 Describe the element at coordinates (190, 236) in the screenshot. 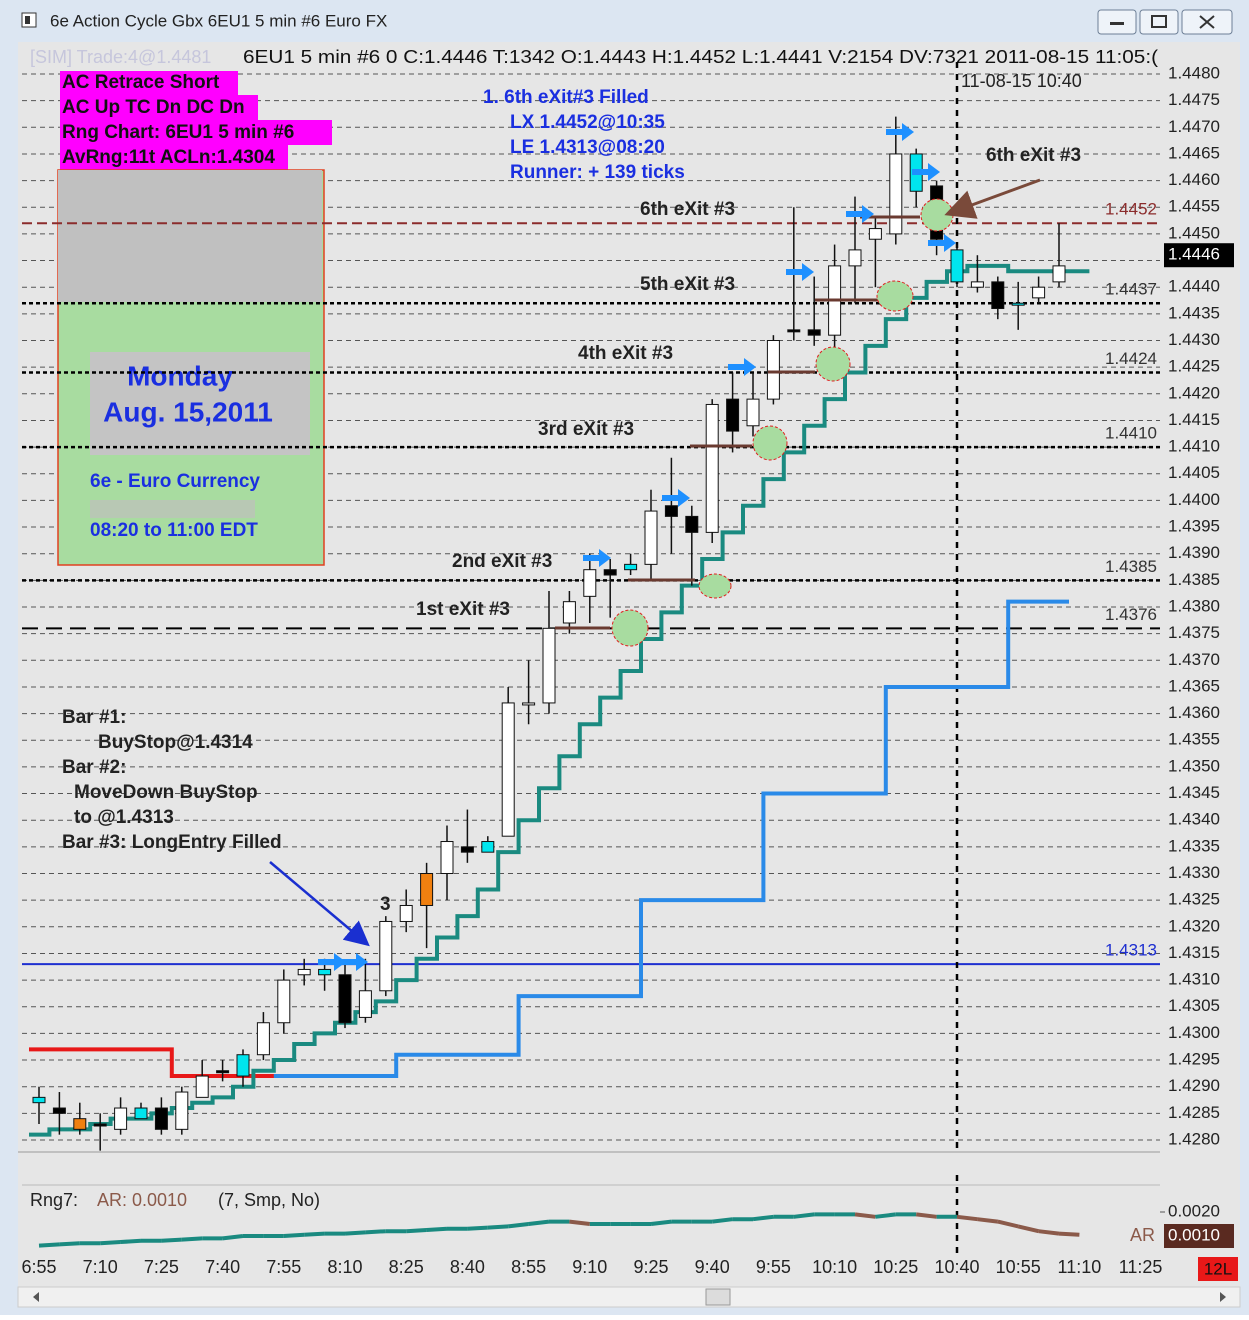

I see `redacted` at that location.